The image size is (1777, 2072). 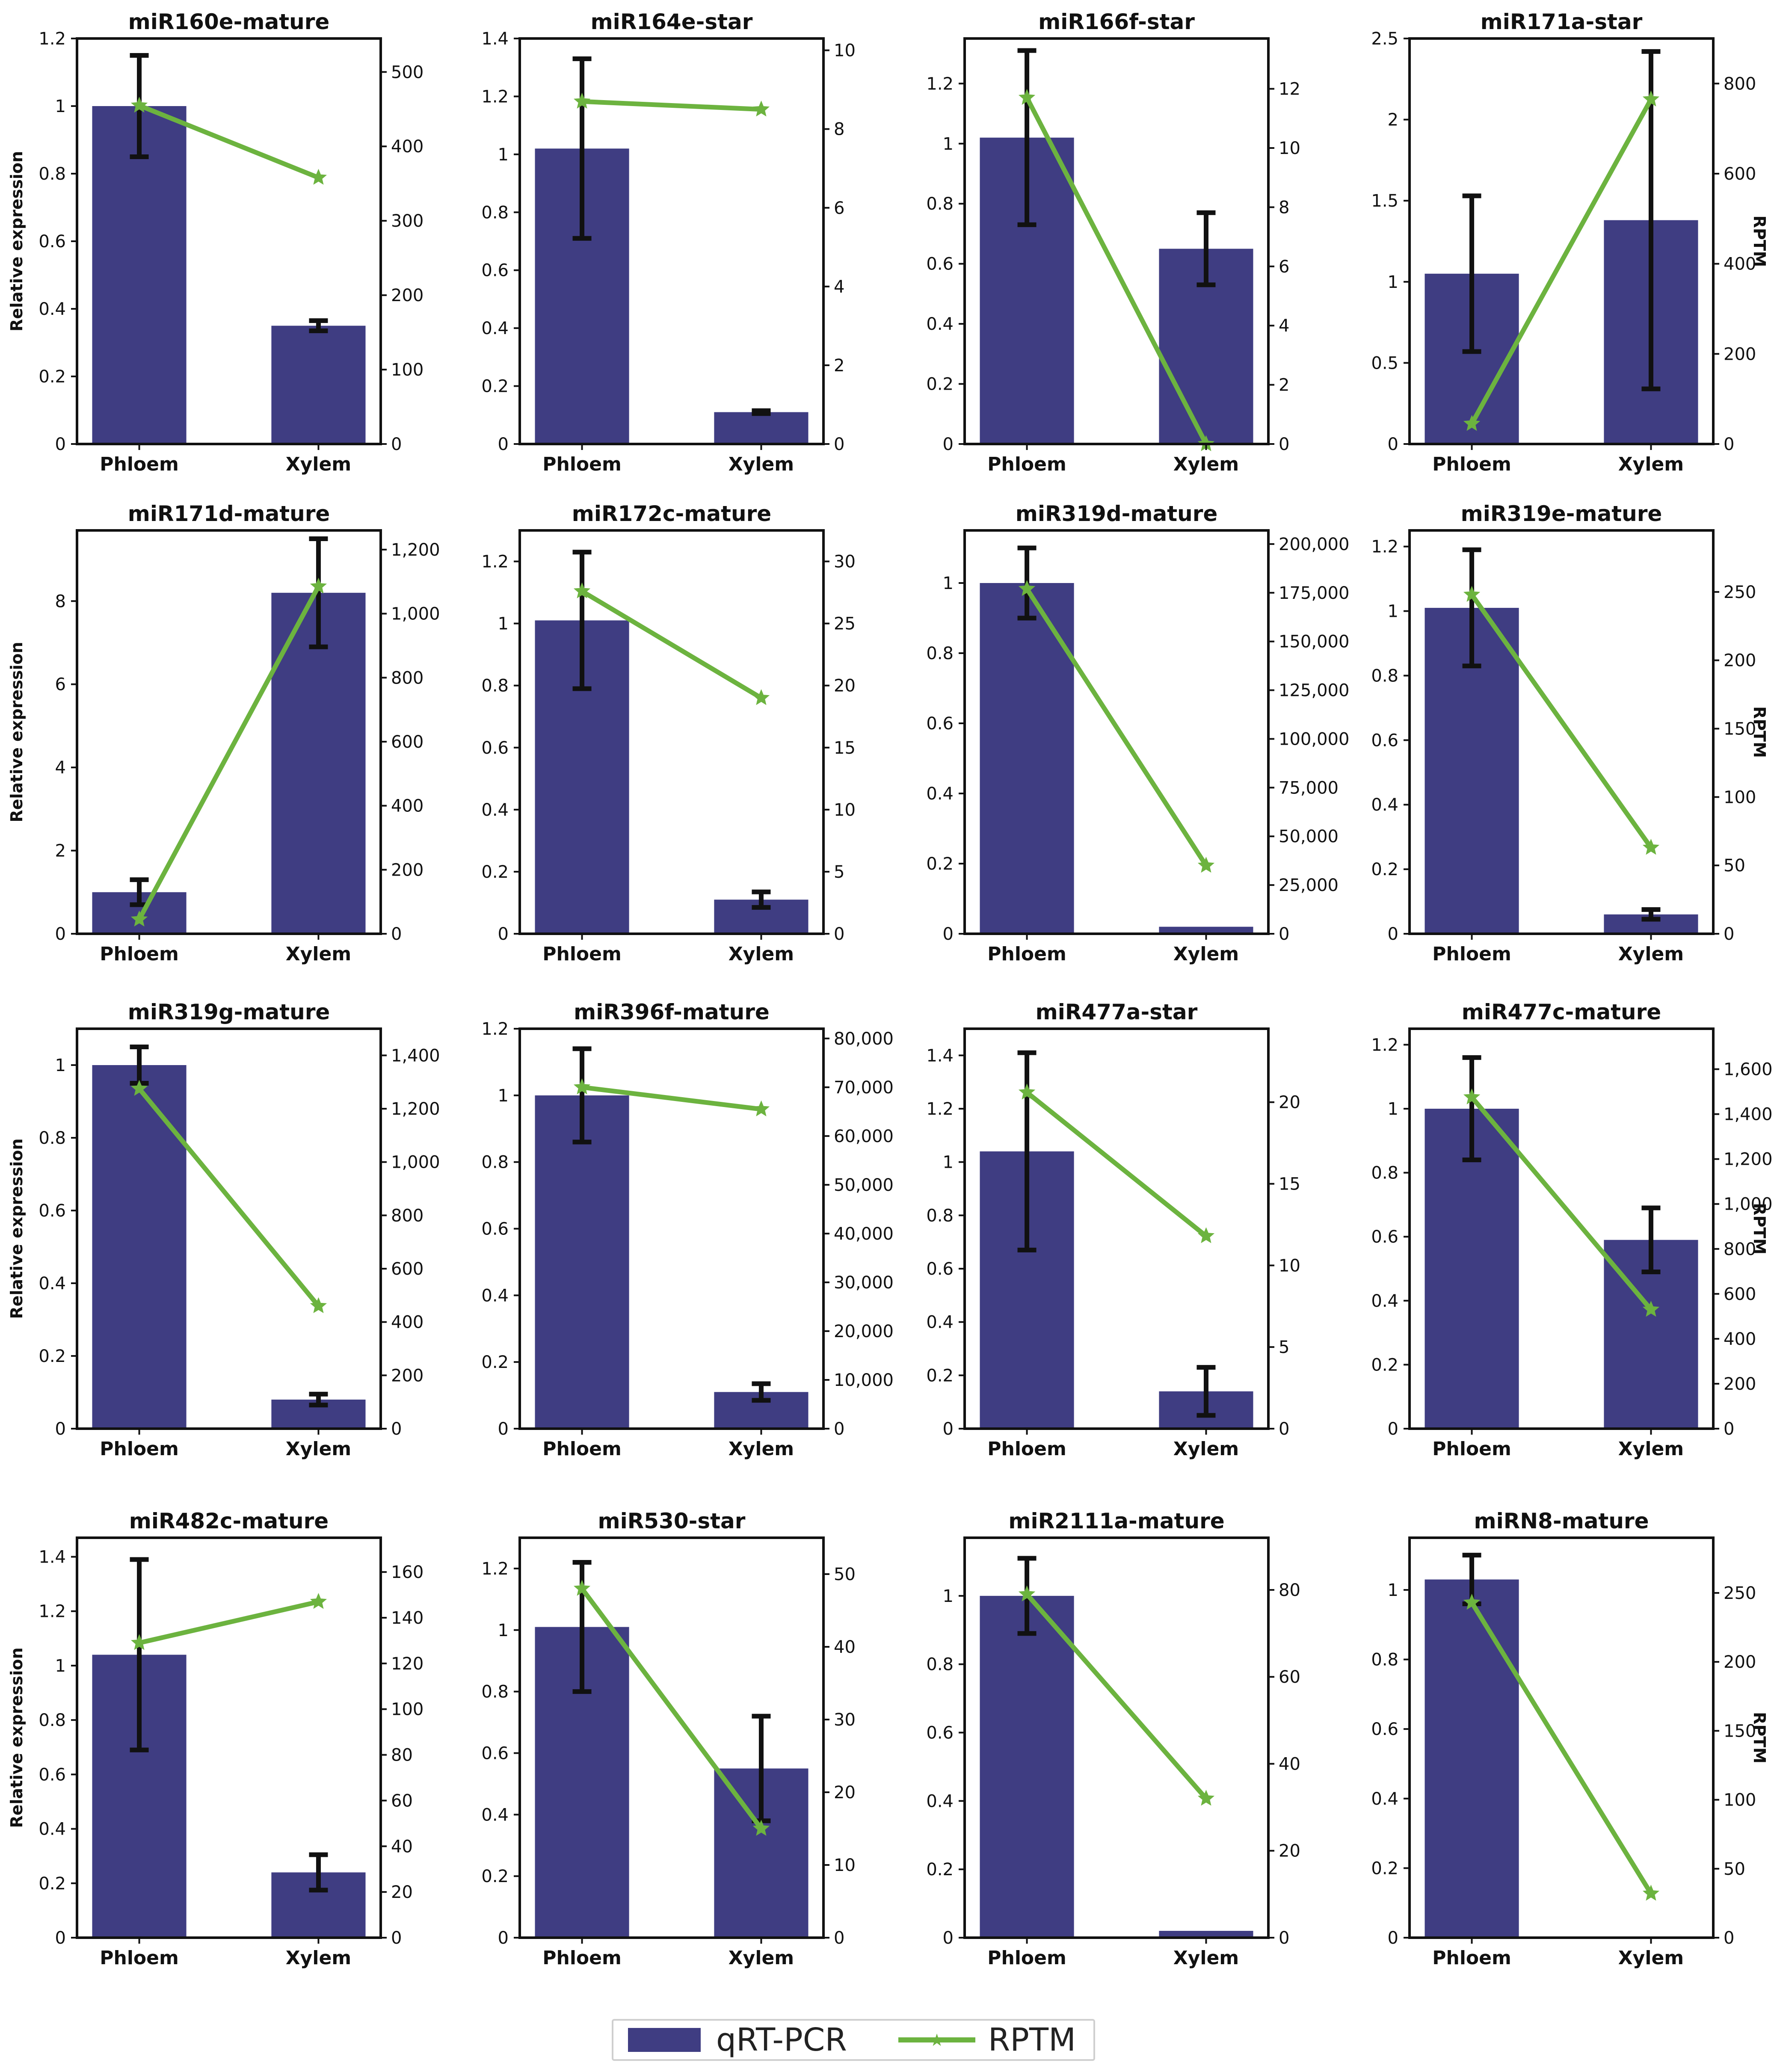 What do you see at coordinates (845, 748) in the screenshot?
I see `y2-tick-label: 15` at bounding box center [845, 748].